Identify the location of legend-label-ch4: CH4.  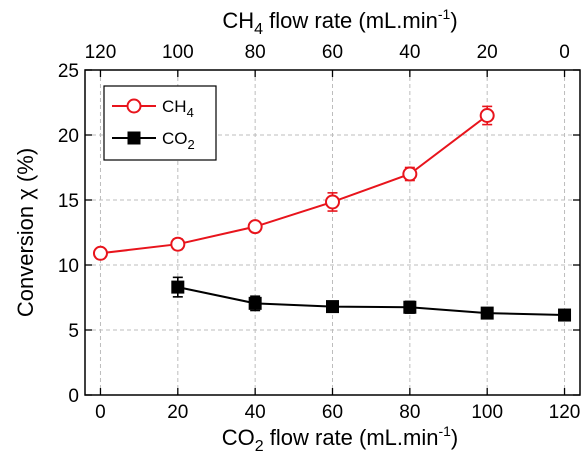
(178, 108).